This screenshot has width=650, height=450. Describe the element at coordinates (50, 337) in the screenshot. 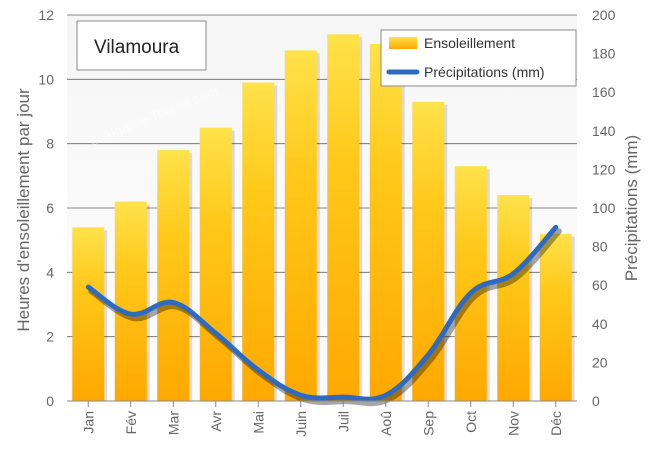

I see `y-tick-label: 2` at that location.